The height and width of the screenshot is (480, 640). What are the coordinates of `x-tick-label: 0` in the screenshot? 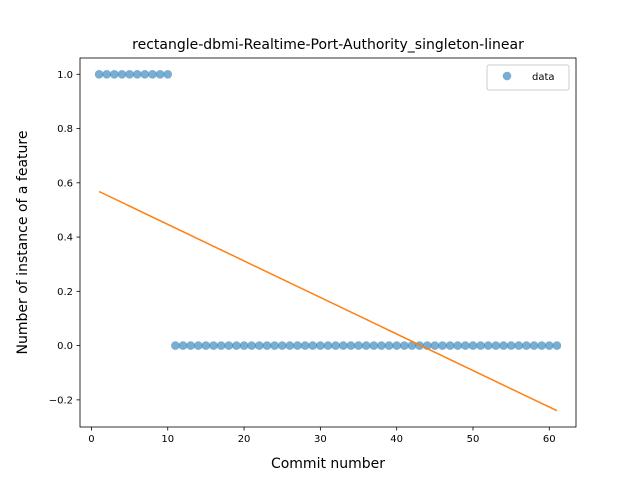 It's located at (91, 439).